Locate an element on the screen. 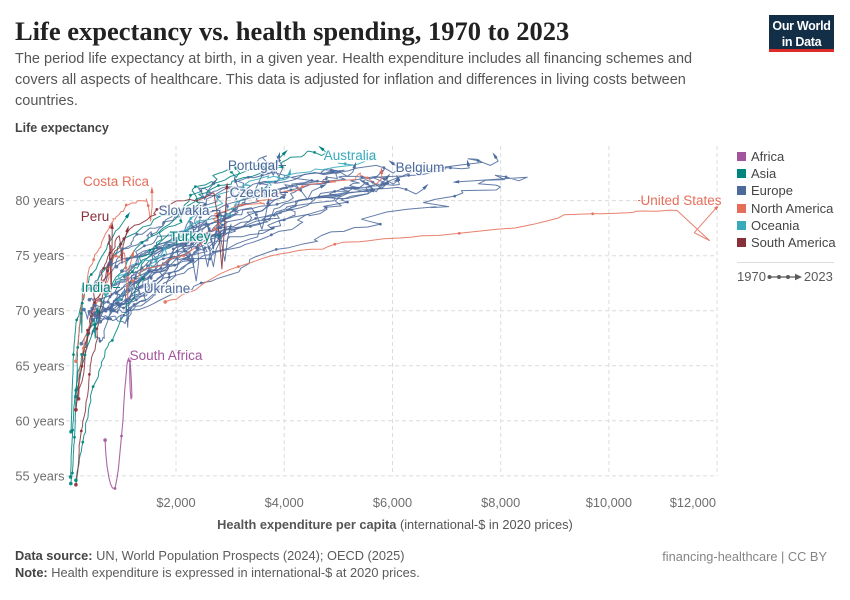 This screenshot has width=850, height=600. svg-text: Czechia is located at coordinates (254, 192).